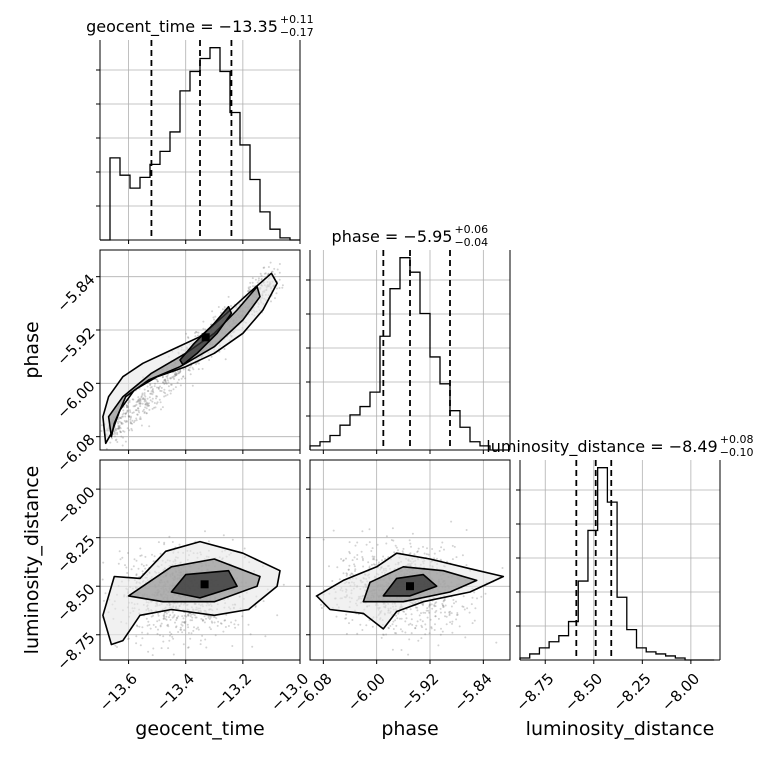 This screenshot has width=760, height=760. What do you see at coordinates (392, 236) in the screenshot?
I see `panel-title-phase: phase = −5.95` at bounding box center [392, 236].